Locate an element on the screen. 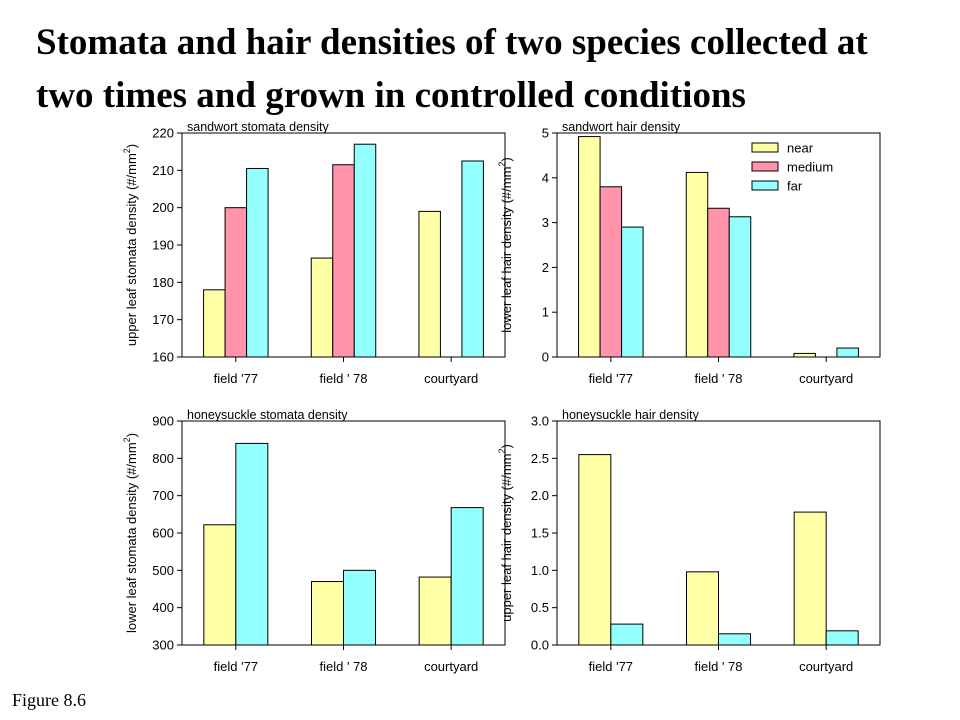 The height and width of the screenshot is (720, 960). chart-title: honeysuckle hair density is located at coordinates (631, 415).